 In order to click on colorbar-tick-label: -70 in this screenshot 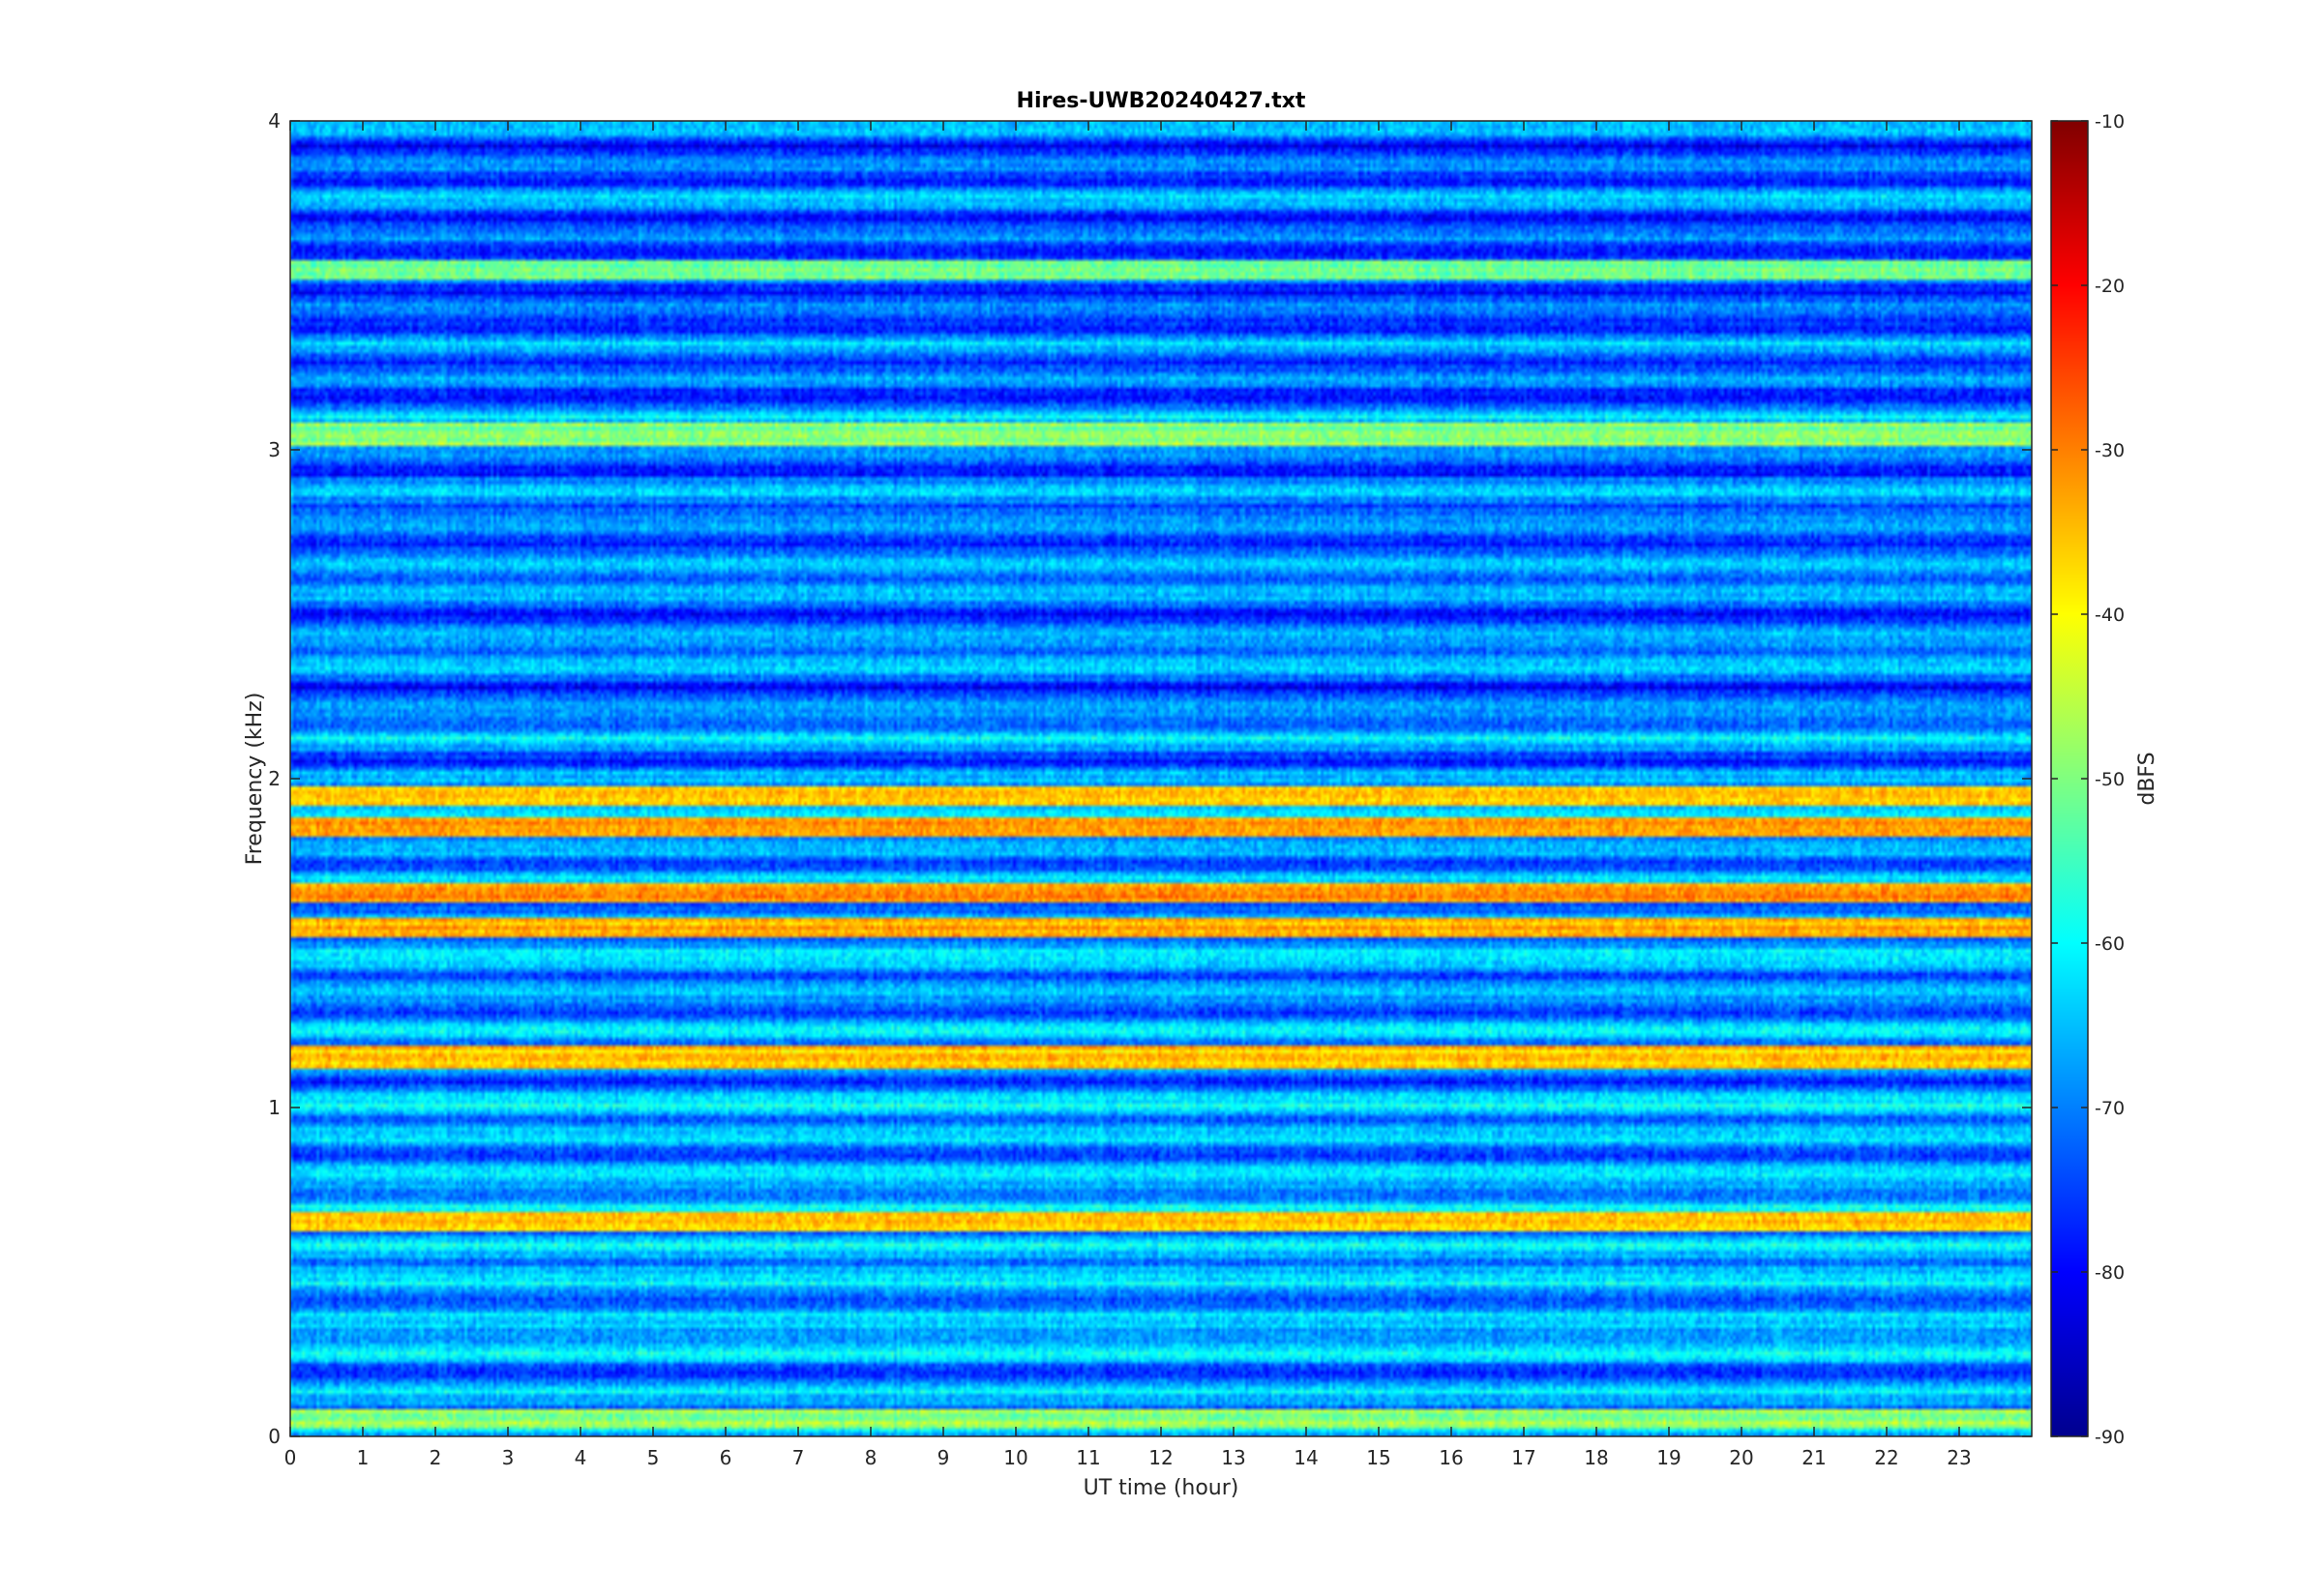, I will do `click(2110, 1108)`.